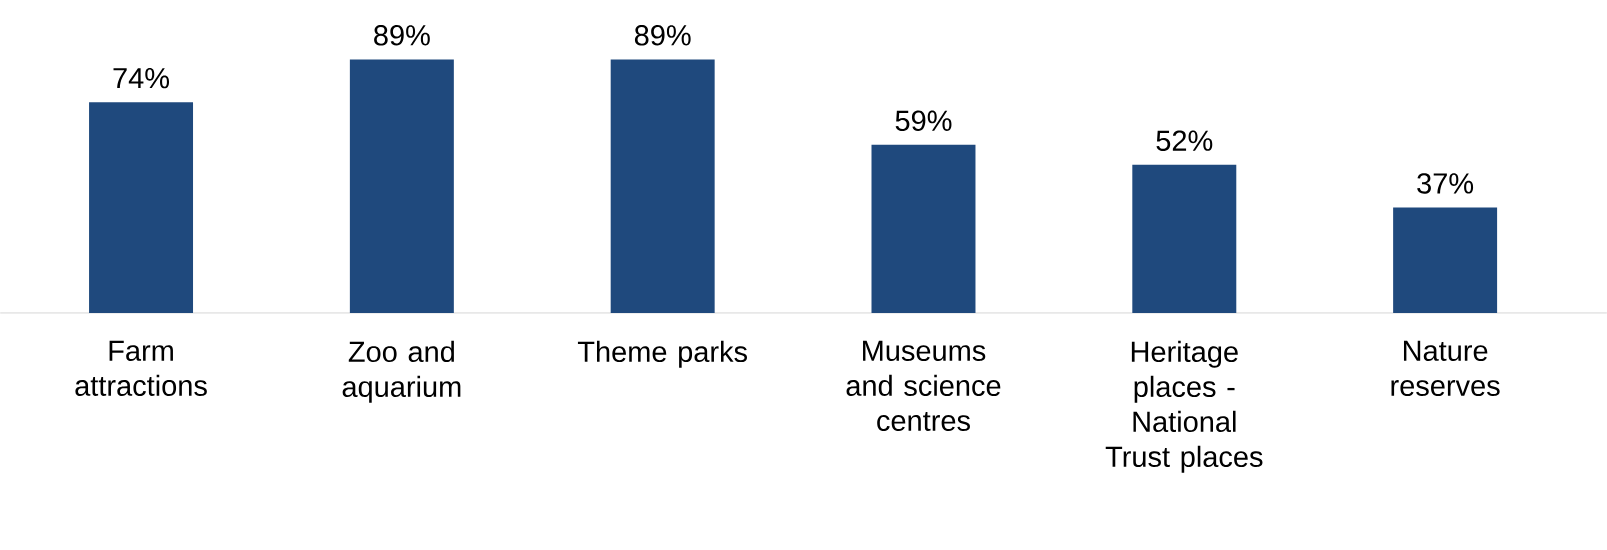 The height and width of the screenshot is (550, 1607). Describe the element at coordinates (401, 371) in the screenshot. I see `x-tick-label: Zoo and aquarium` at that location.